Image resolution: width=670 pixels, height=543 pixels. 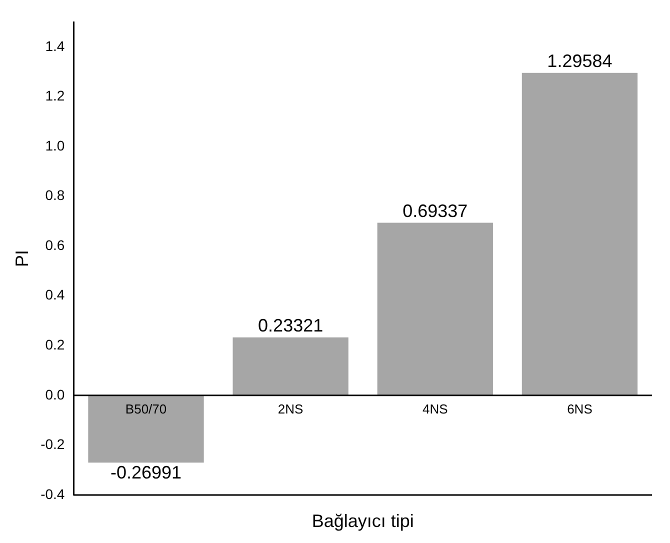 What do you see at coordinates (55, 145) in the screenshot?
I see `y-tick-label: 1.0` at bounding box center [55, 145].